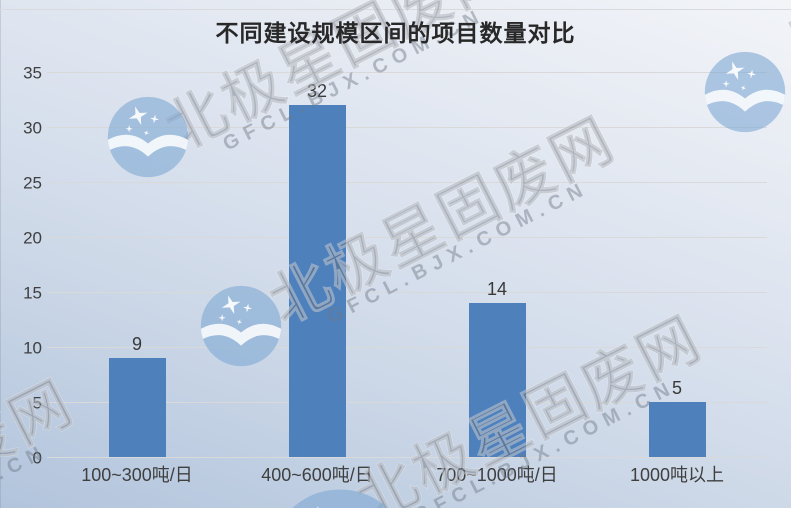  What do you see at coordinates (37, 458) in the screenshot?
I see `y-axis-tick-label: 0` at bounding box center [37, 458].